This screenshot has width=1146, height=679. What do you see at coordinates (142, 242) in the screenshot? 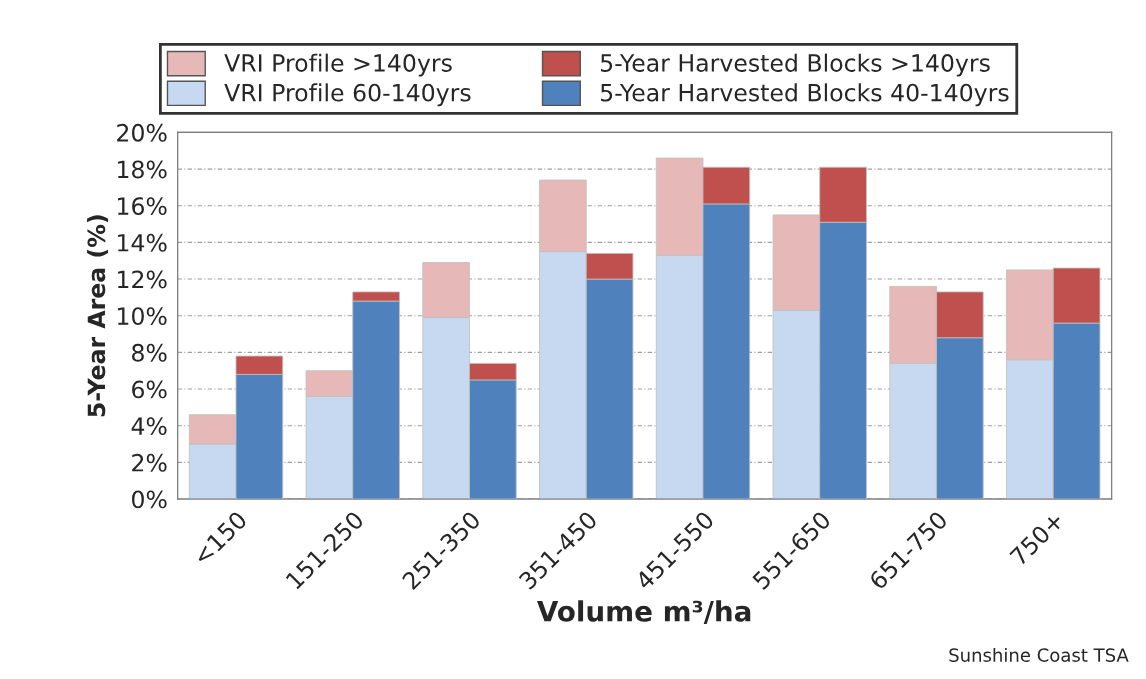
I see `y-tick-label: 14%` at bounding box center [142, 242].